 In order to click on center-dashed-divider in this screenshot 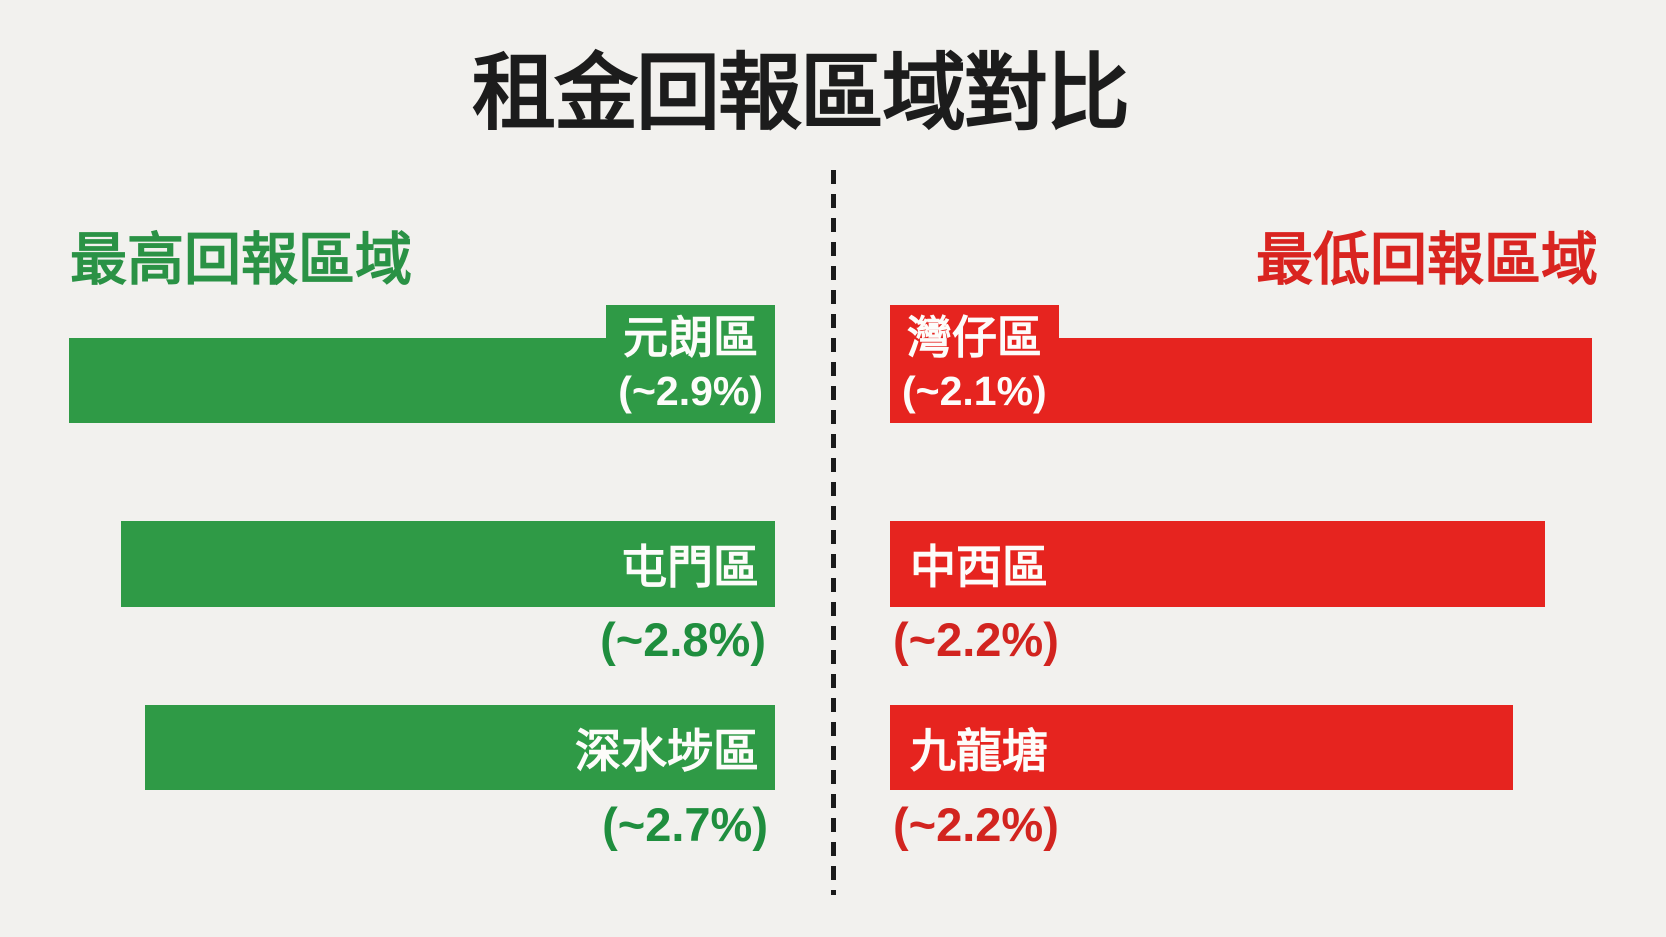, I will do `click(833, 532)`.